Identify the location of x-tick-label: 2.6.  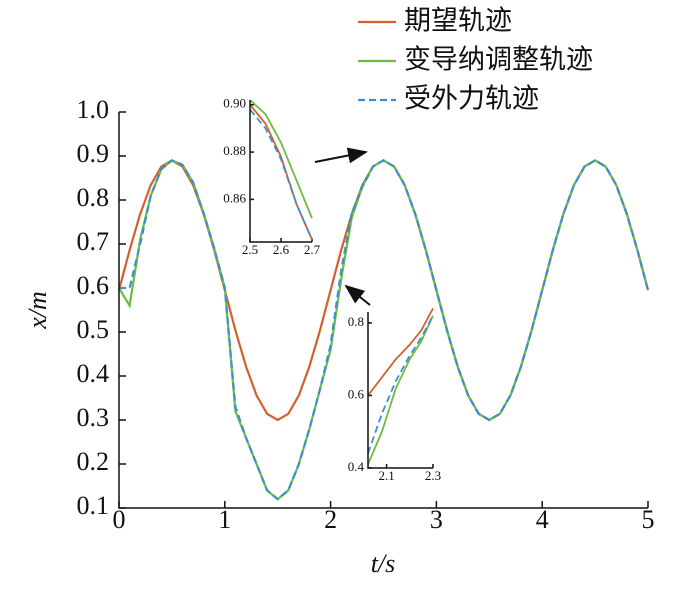
(281, 249).